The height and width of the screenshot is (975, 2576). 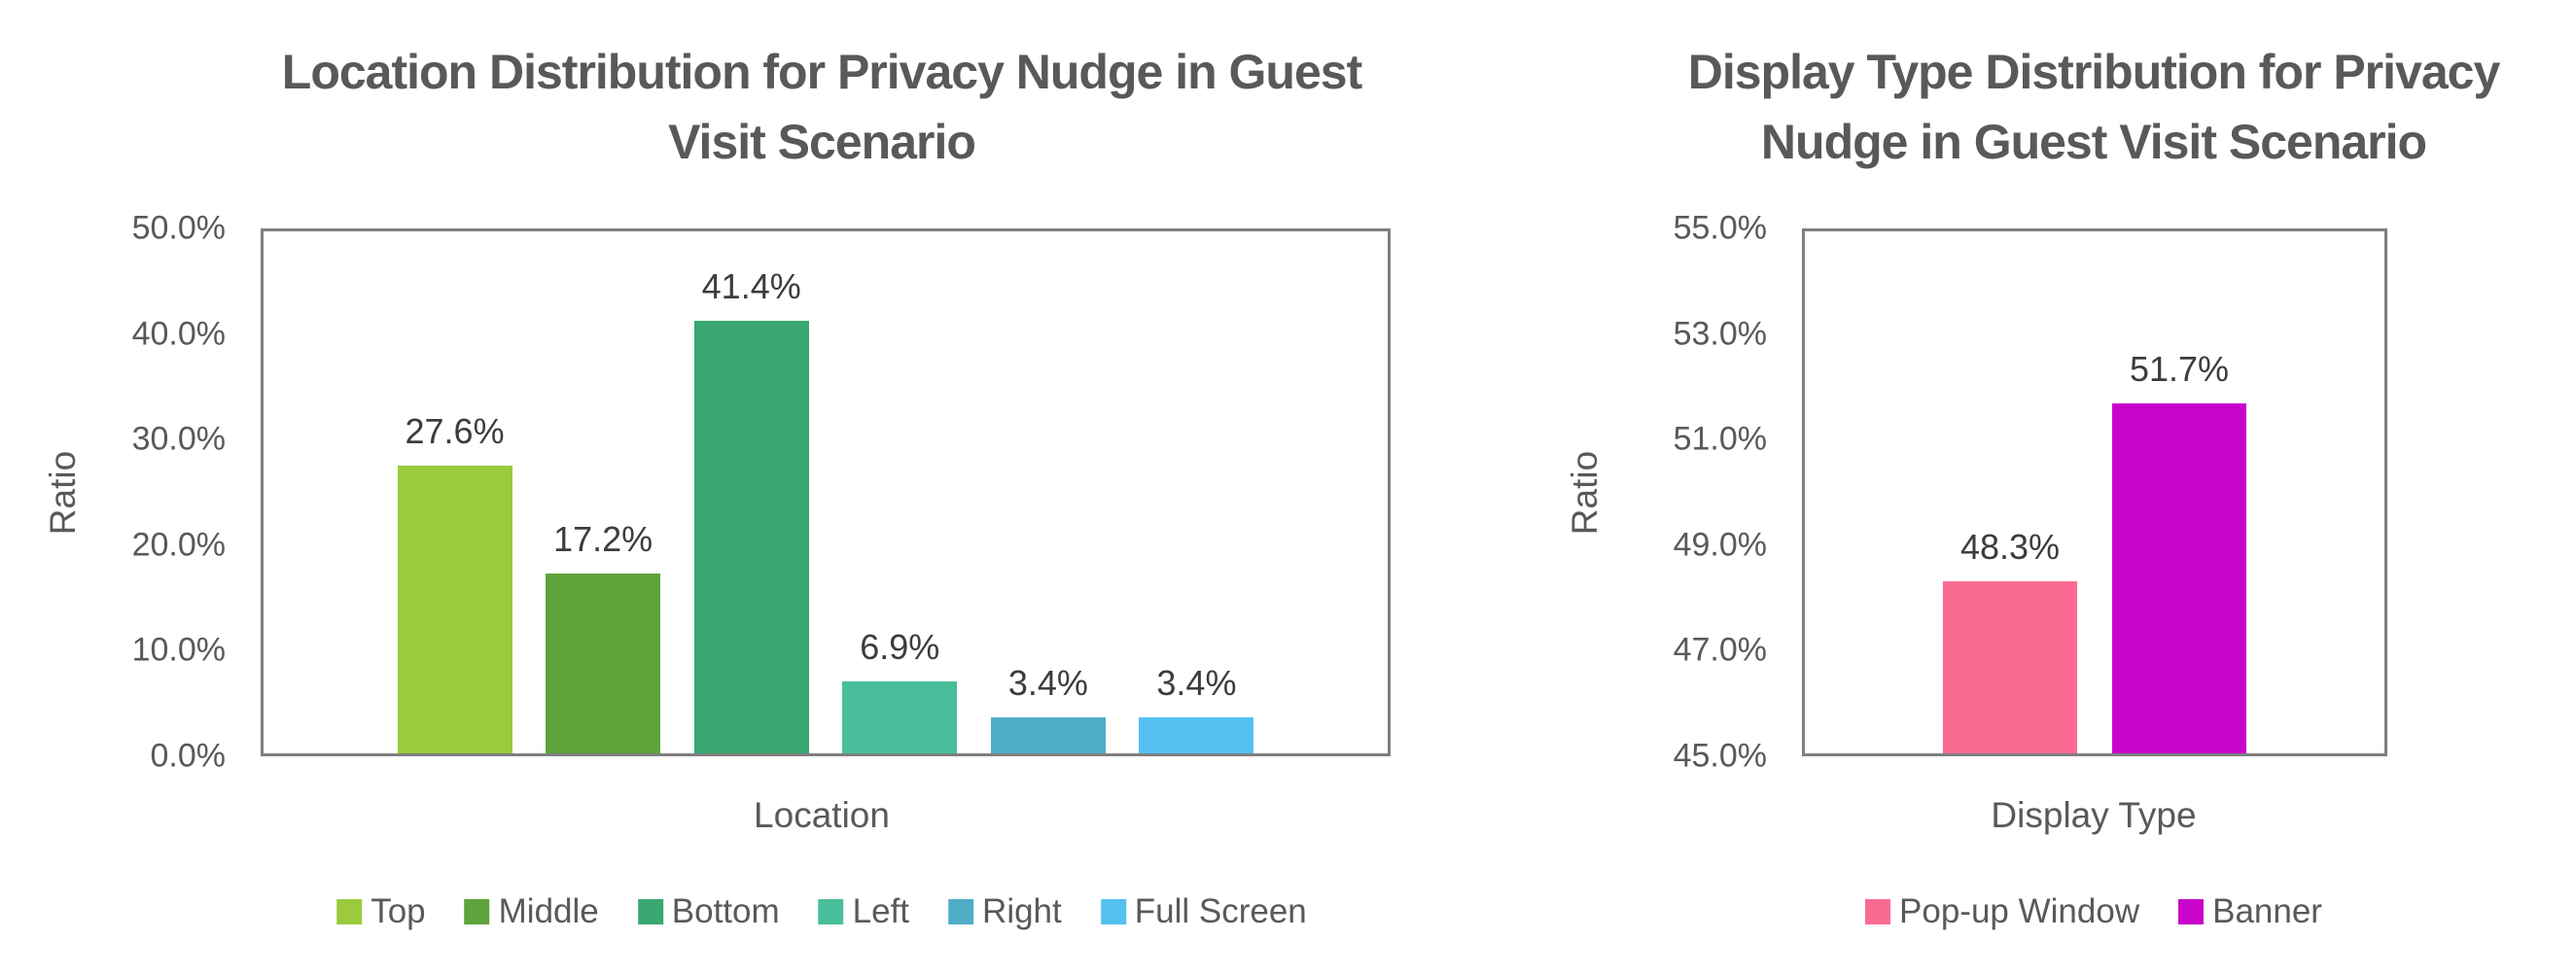 I want to click on x-axis-title: Display Type, so click(x=2094, y=815).